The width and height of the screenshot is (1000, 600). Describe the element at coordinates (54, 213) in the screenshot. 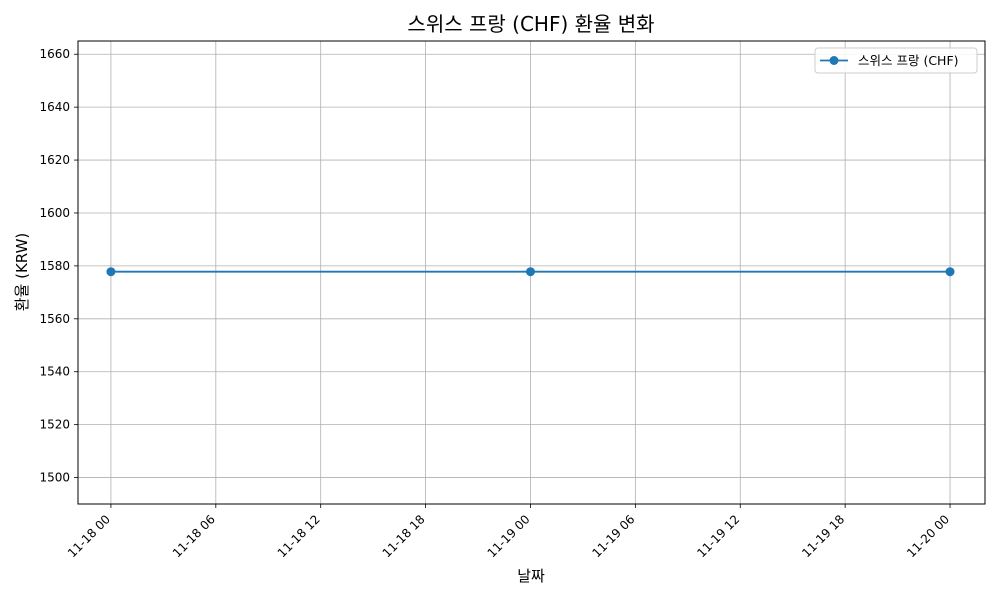

I see `y-tick-label: 1600` at that location.